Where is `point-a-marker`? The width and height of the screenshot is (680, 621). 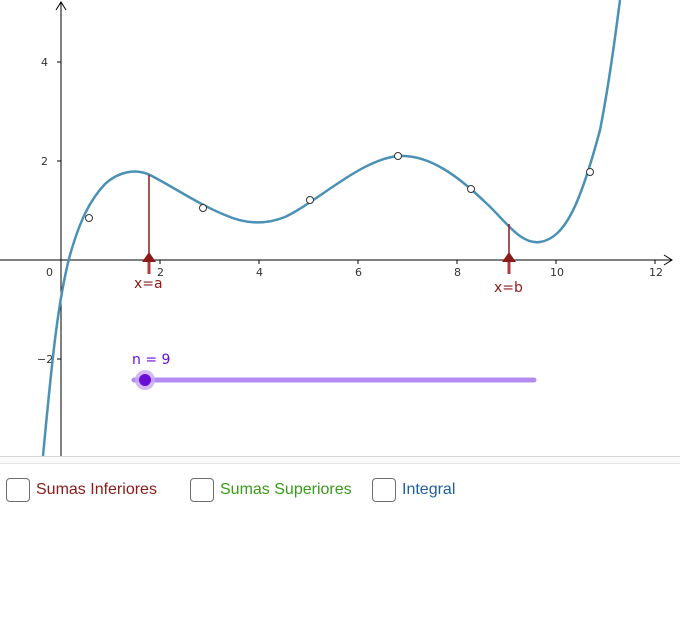 point-a-marker is located at coordinates (149, 224).